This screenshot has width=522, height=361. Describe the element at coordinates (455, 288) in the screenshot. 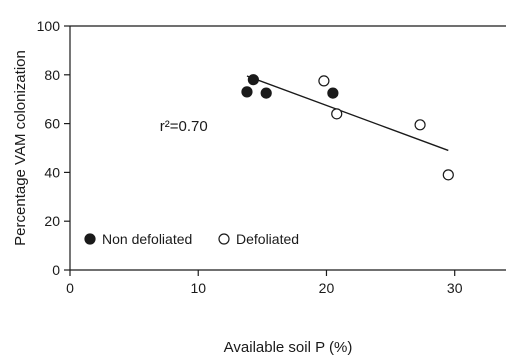

I see `x-tick-label: 30` at that location.